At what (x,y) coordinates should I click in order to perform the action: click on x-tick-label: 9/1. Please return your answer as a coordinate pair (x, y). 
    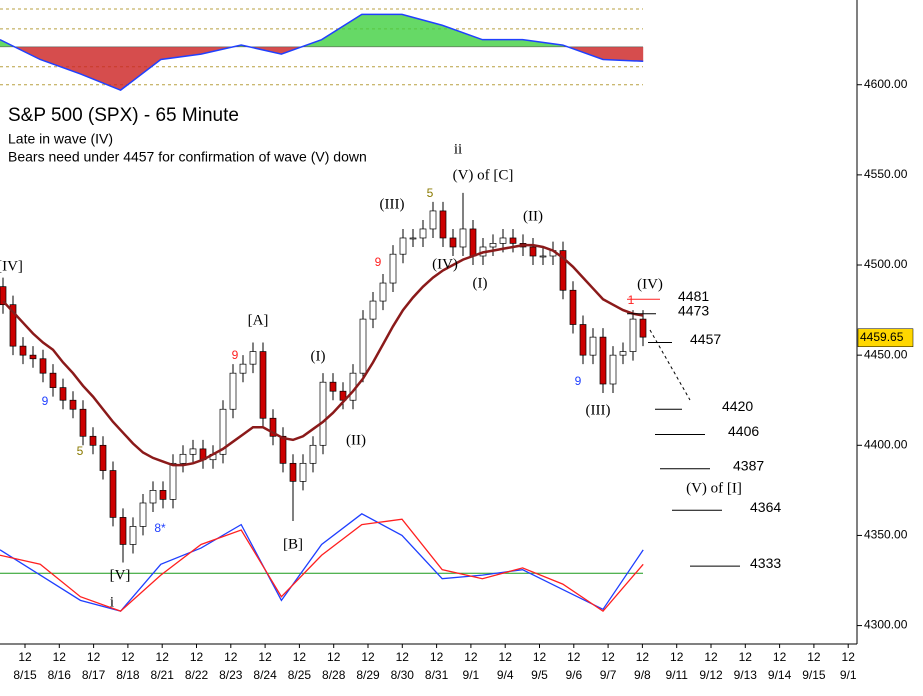
    Looking at the image, I should click on (848, 675).